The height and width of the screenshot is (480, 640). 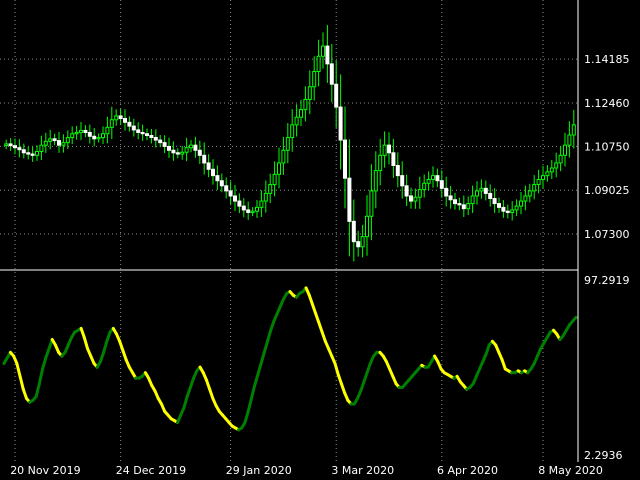 I want to click on time-tick-label: 29 Jan 2020, so click(x=259, y=470).